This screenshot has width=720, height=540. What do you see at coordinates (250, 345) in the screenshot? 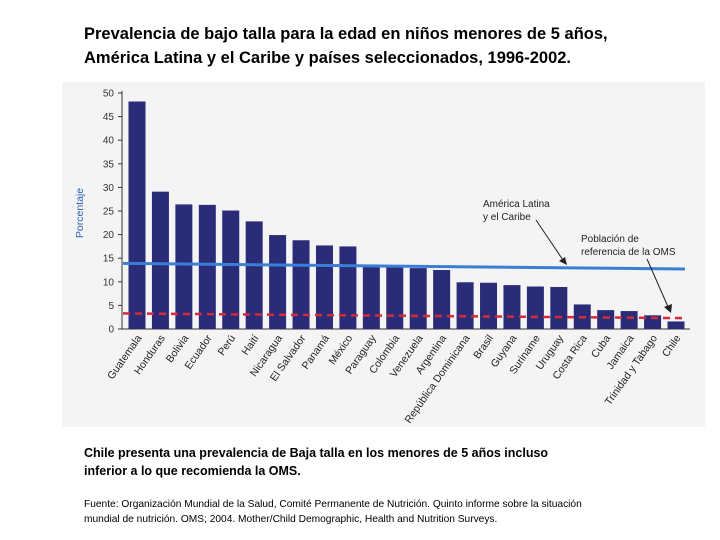
I see `x-tick-label: Haití` at bounding box center [250, 345].